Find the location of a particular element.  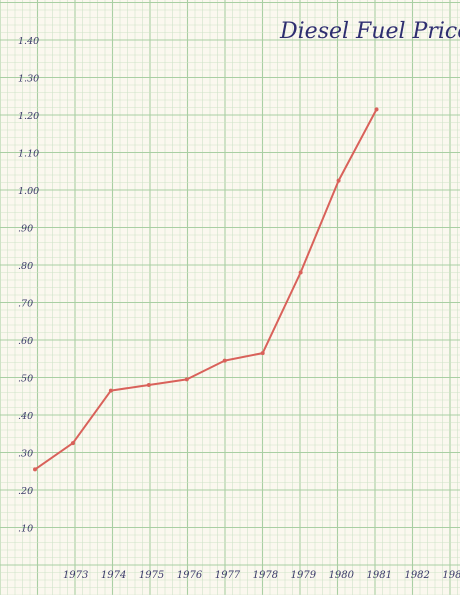

y-tick-label: .60 is located at coordinates (25, 341).